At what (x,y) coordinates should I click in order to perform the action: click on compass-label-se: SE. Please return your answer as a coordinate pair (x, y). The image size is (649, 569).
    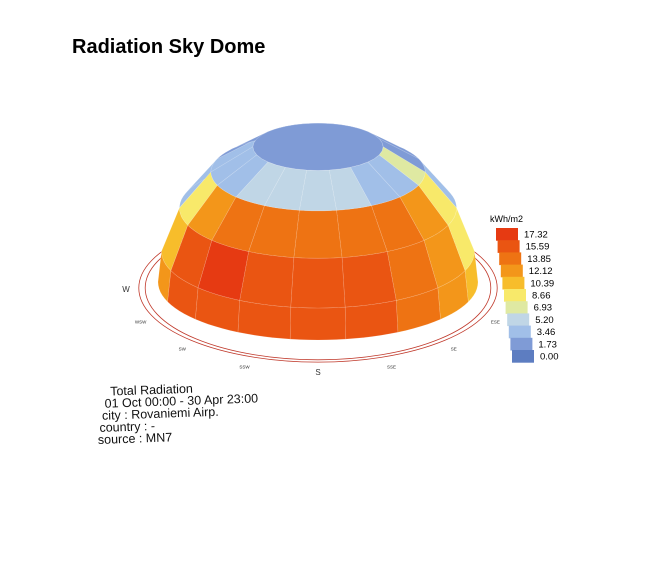
    Looking at the image, I should click on (454, 349).